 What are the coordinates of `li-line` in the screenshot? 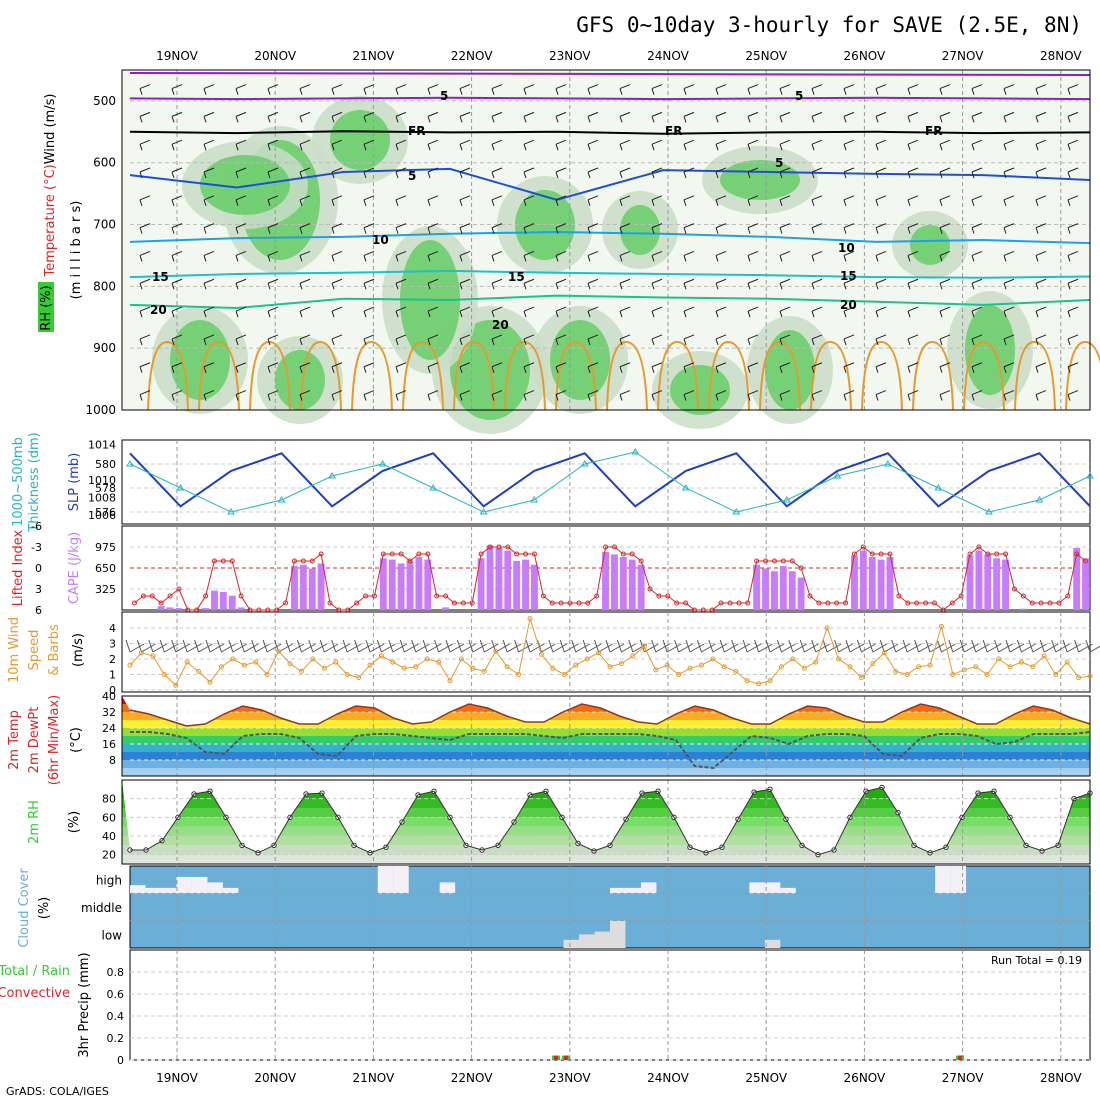 It's located at (610, 578).